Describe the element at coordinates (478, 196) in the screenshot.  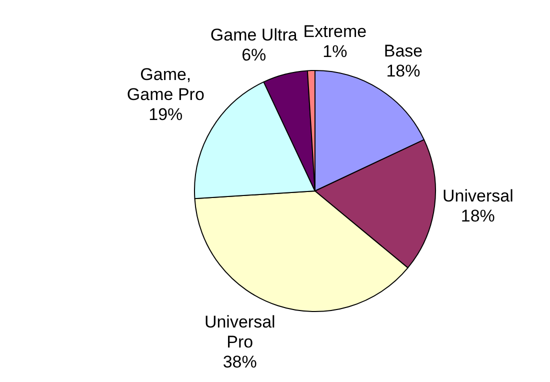
I see `slice-label: Universal` at that location.